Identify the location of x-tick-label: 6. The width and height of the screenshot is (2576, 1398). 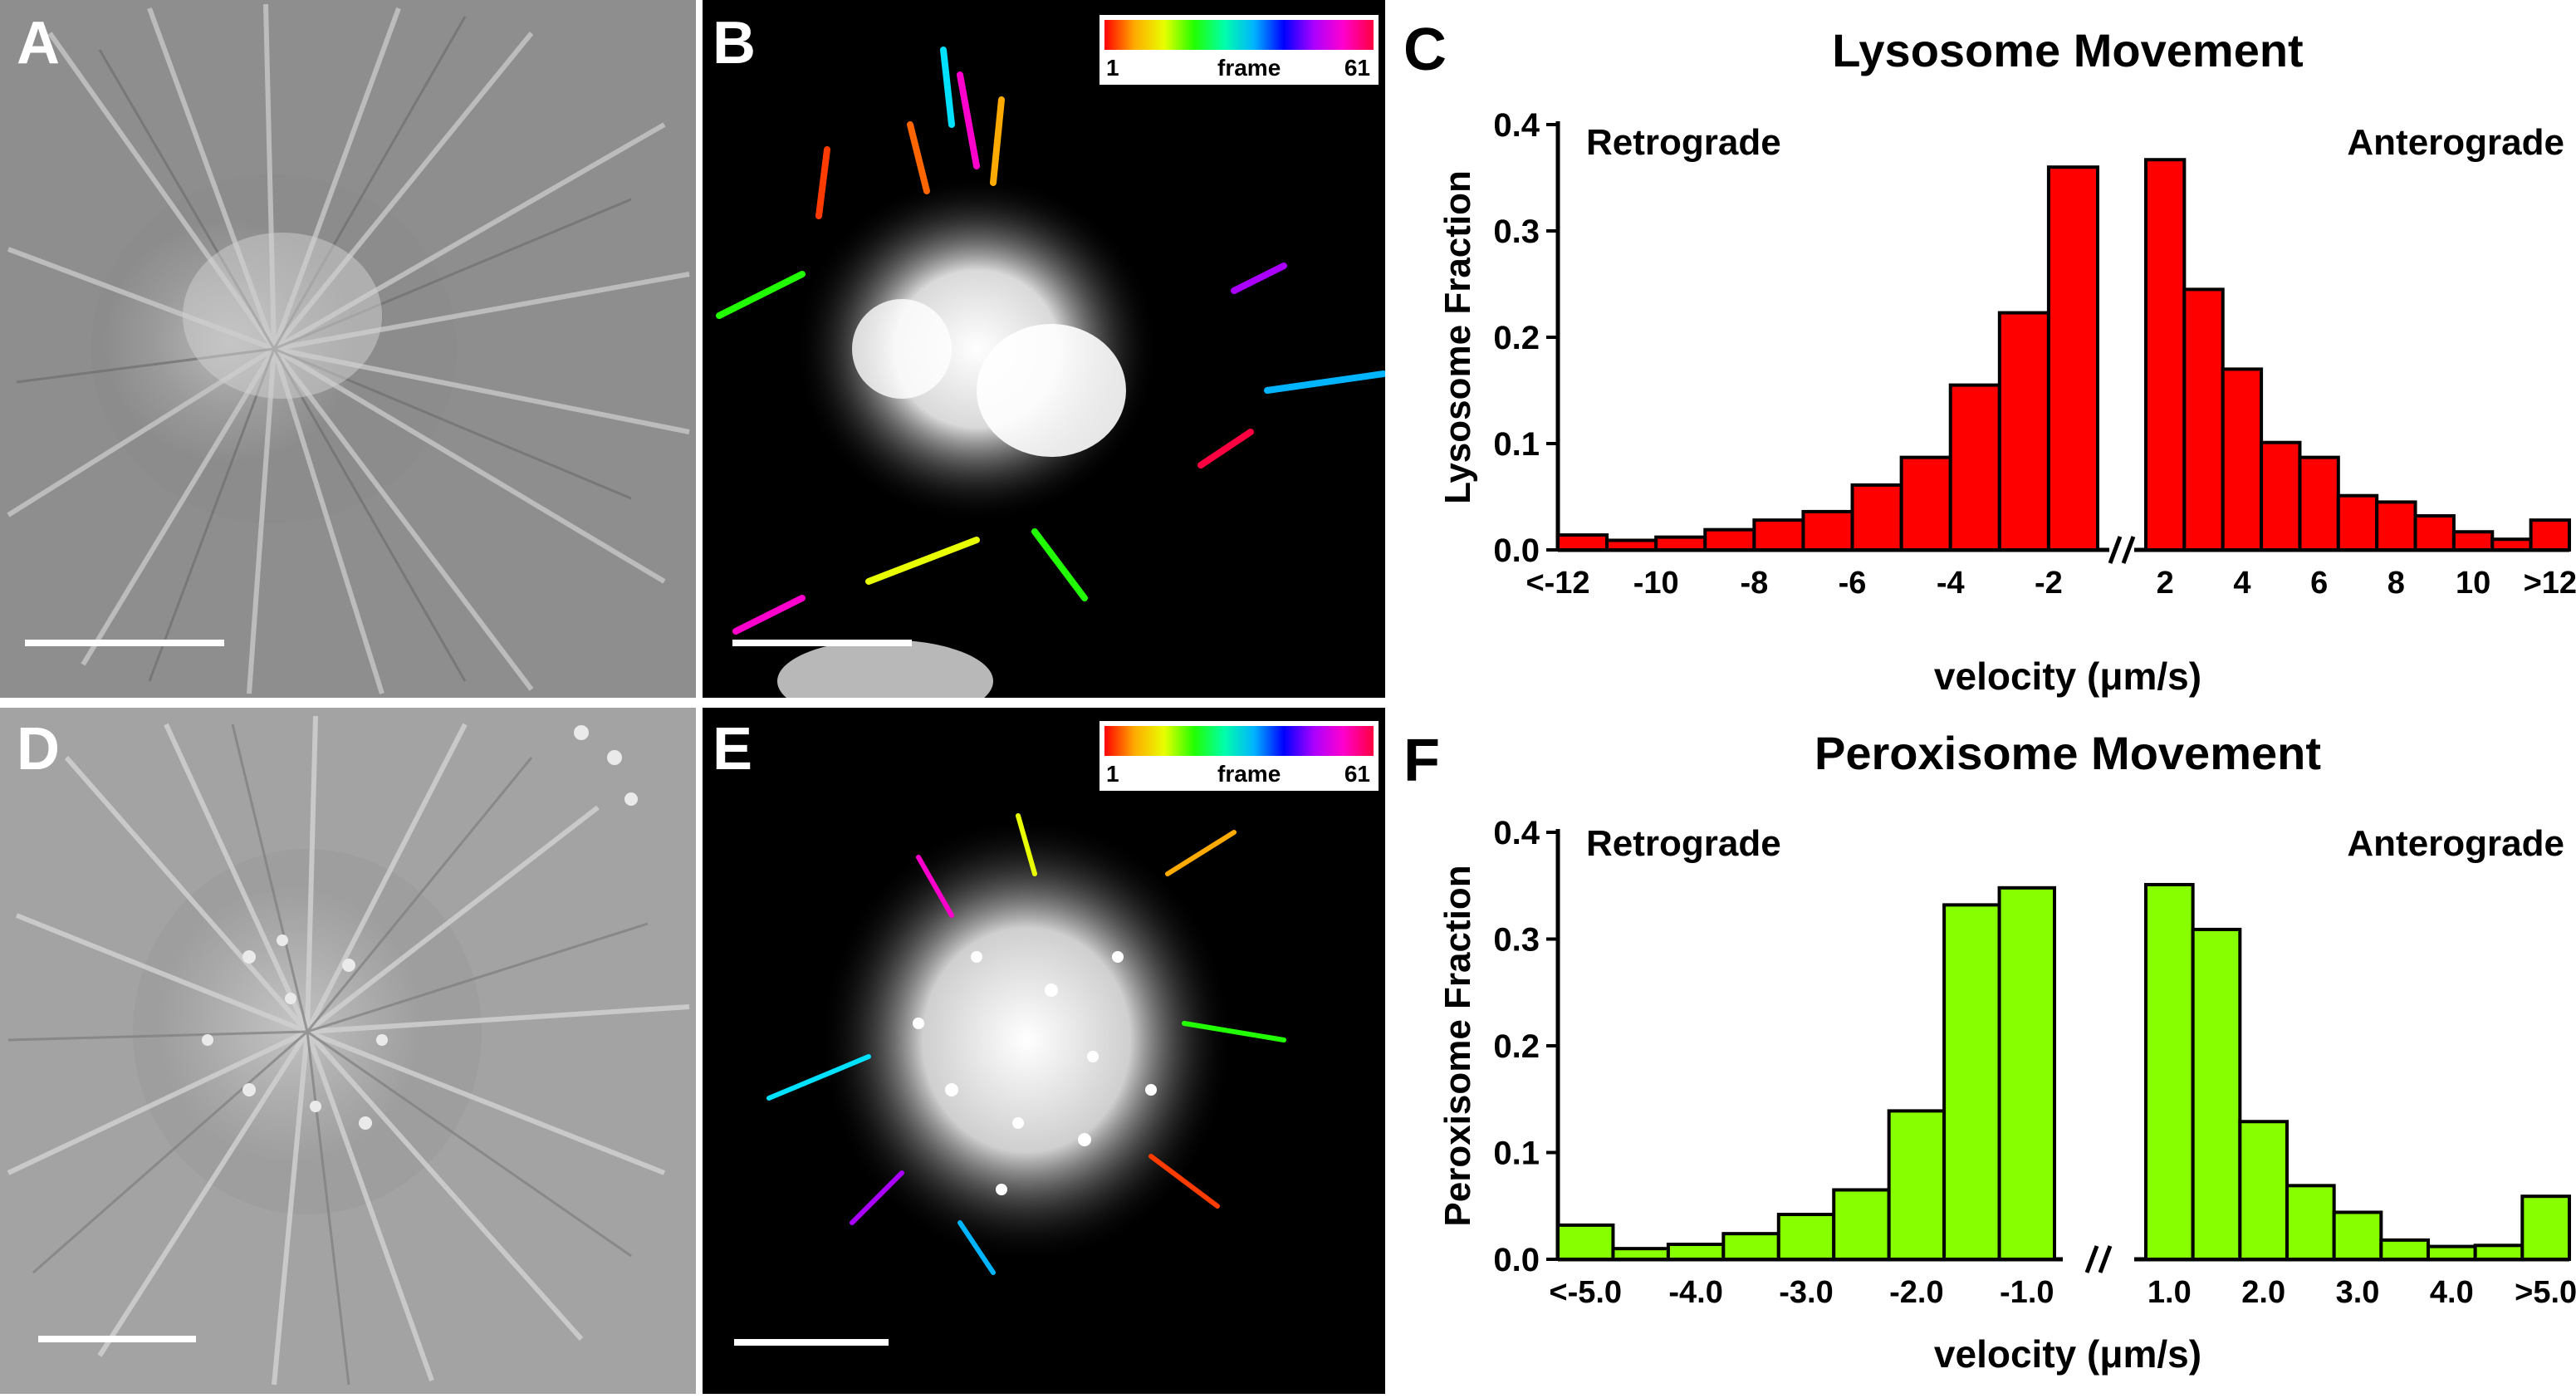
(2319, 583).